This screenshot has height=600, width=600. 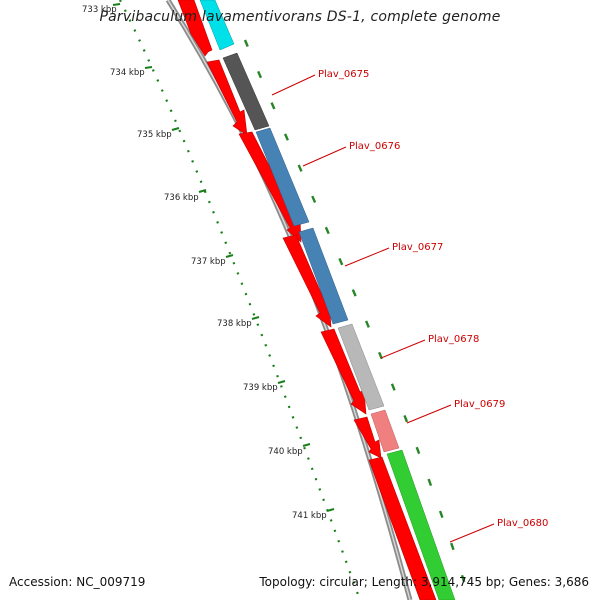 I want to click on ruler-tick-label: 735 kbp, so click(x=154, y=135).